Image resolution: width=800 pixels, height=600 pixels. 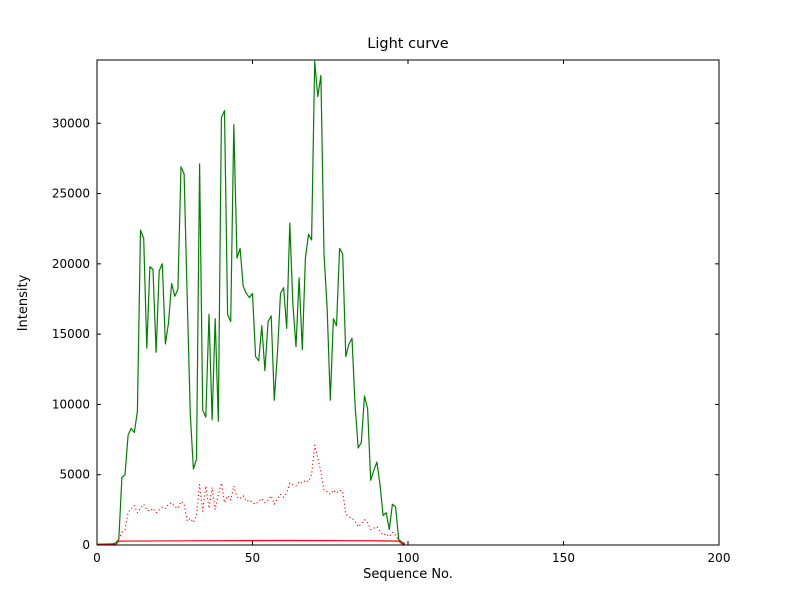 What do you see at coordinates (97, 558) in the screenshot?
I see `x-tick-label: 0` at bounding box center [97, 558].